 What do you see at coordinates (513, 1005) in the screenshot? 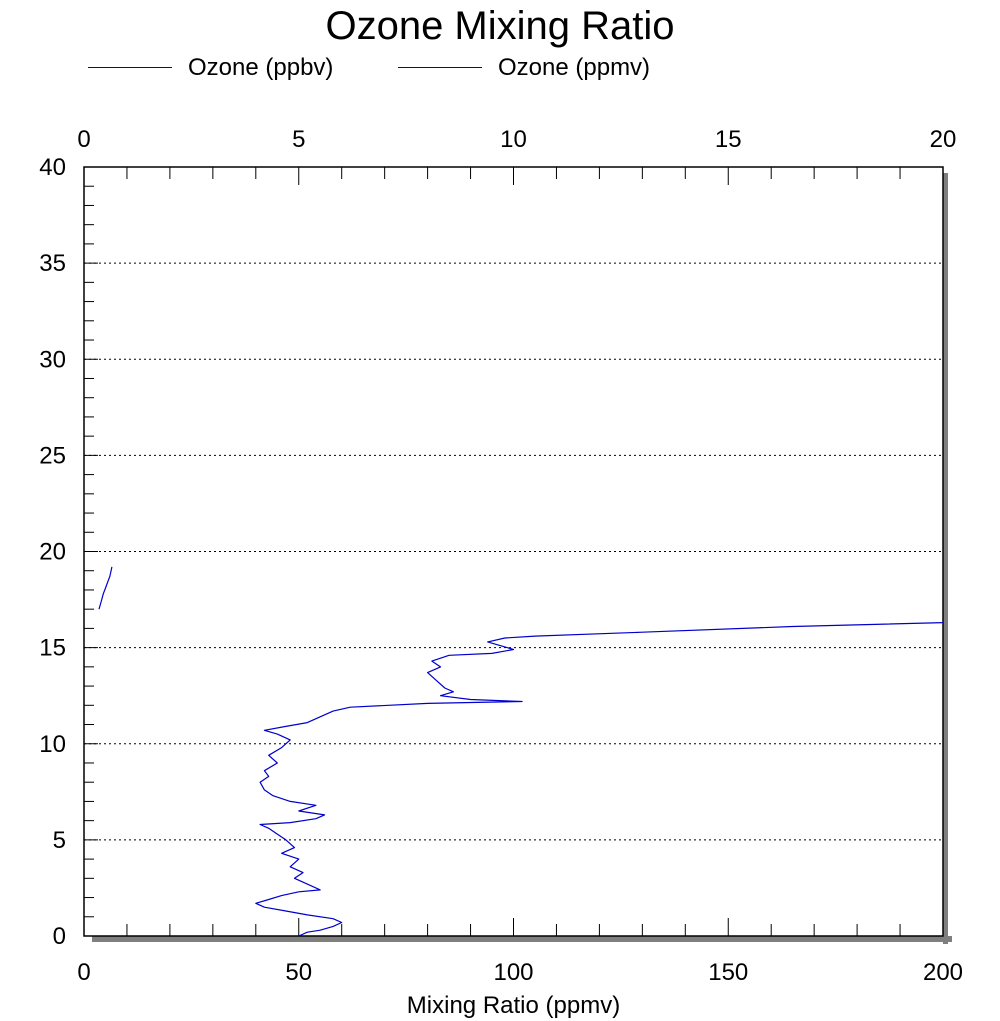
I see `x-axis-title: Mixing Ratio (ppmv)` at bounding box center [513, 1005].